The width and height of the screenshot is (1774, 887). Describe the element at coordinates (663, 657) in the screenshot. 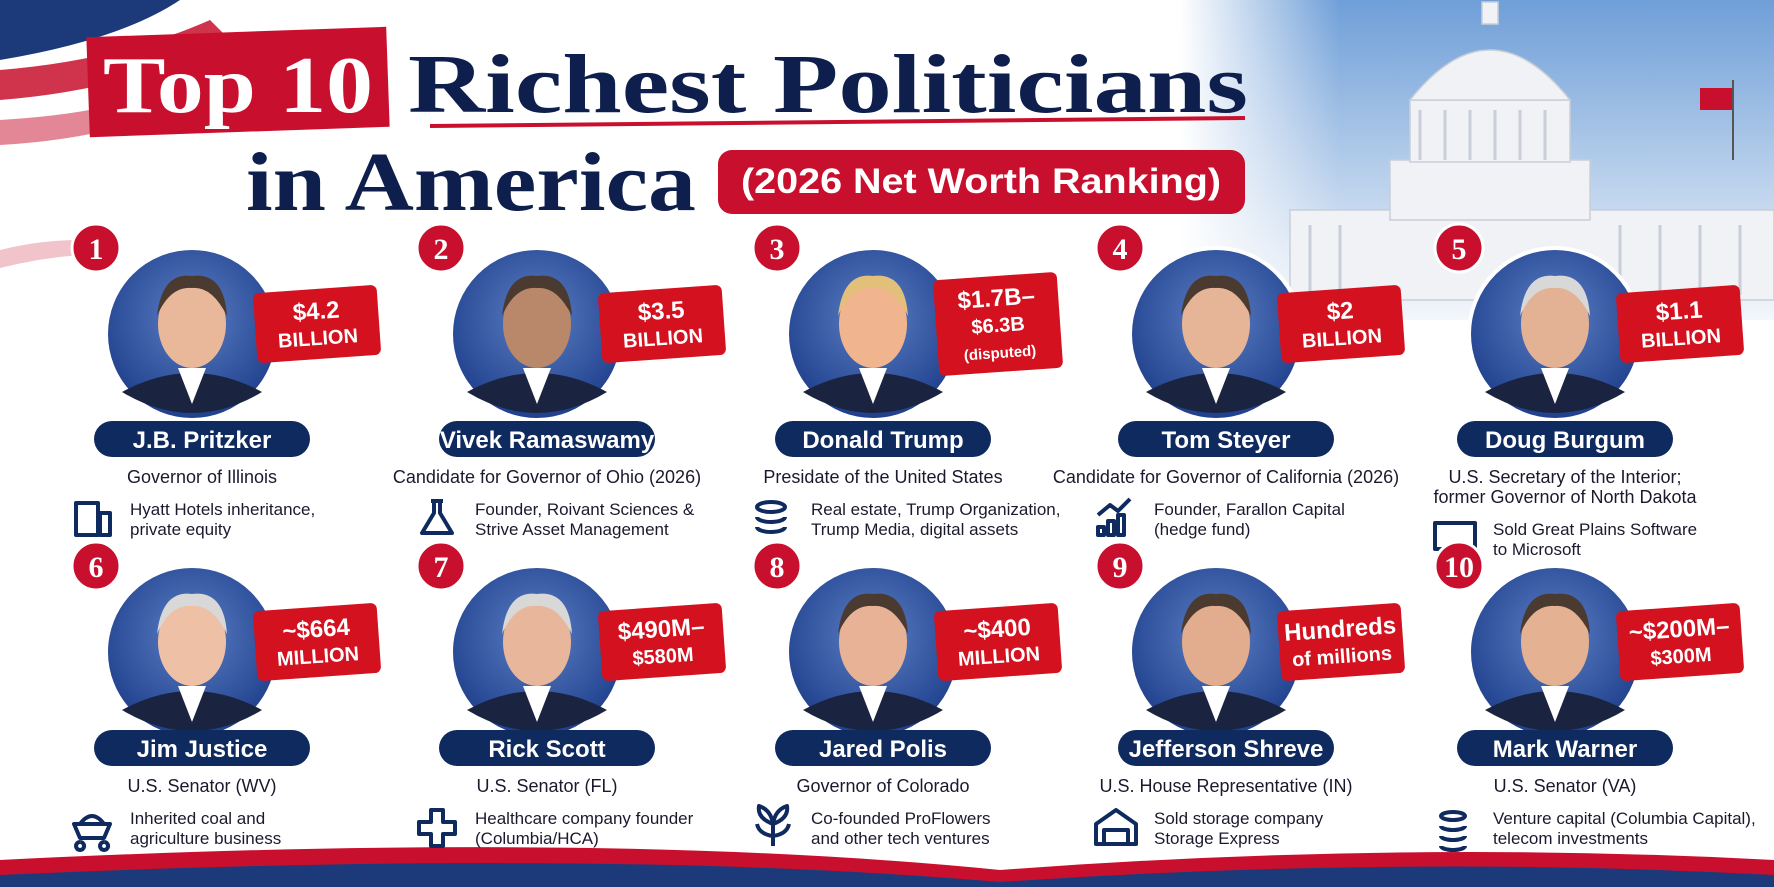

I see `net-worth: $580M` at that location.